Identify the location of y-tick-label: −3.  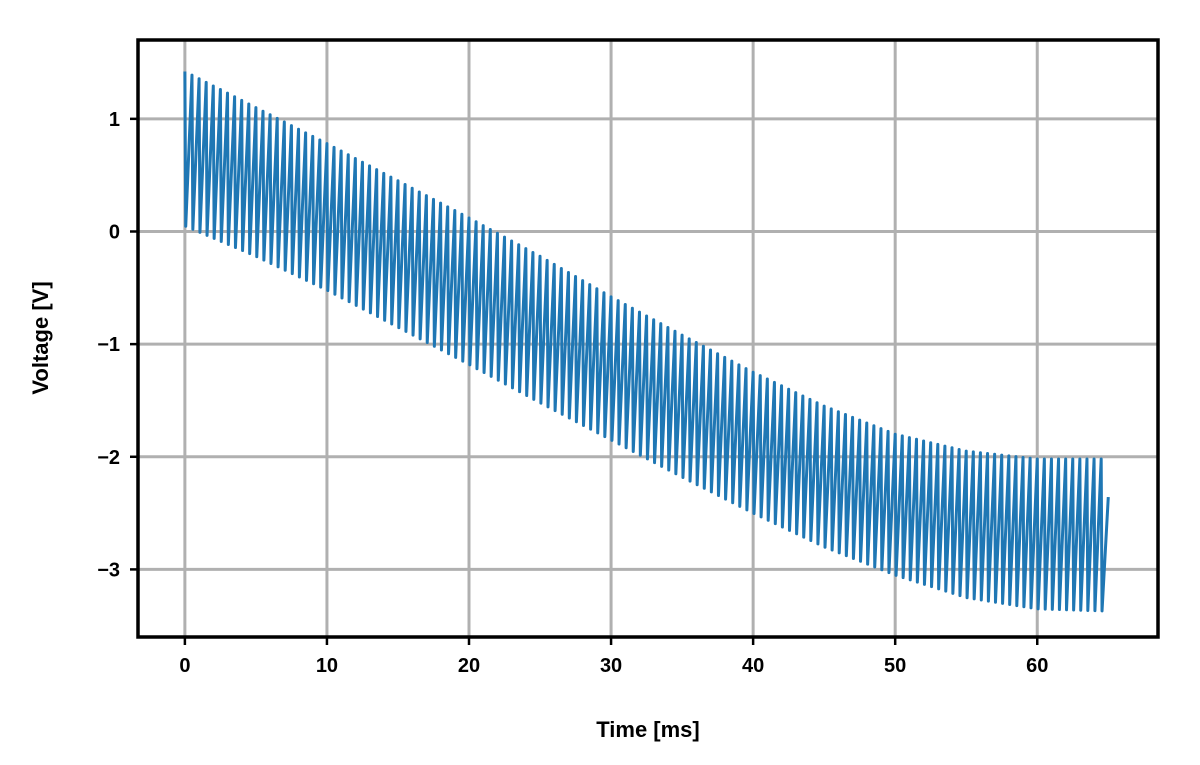
(108, 570).